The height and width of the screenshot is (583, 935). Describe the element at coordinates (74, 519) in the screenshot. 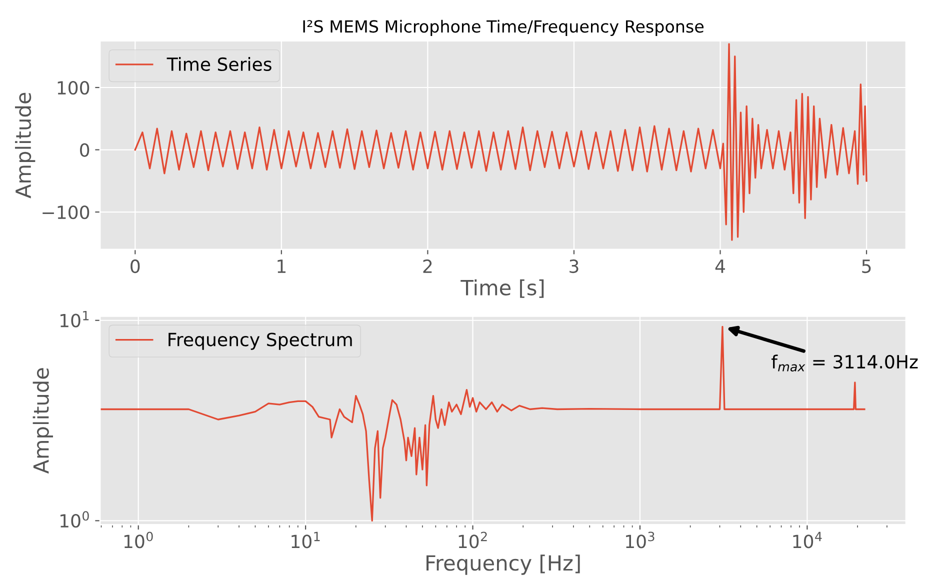

I see `y-tick-label: 10$^{0}$` at that location.